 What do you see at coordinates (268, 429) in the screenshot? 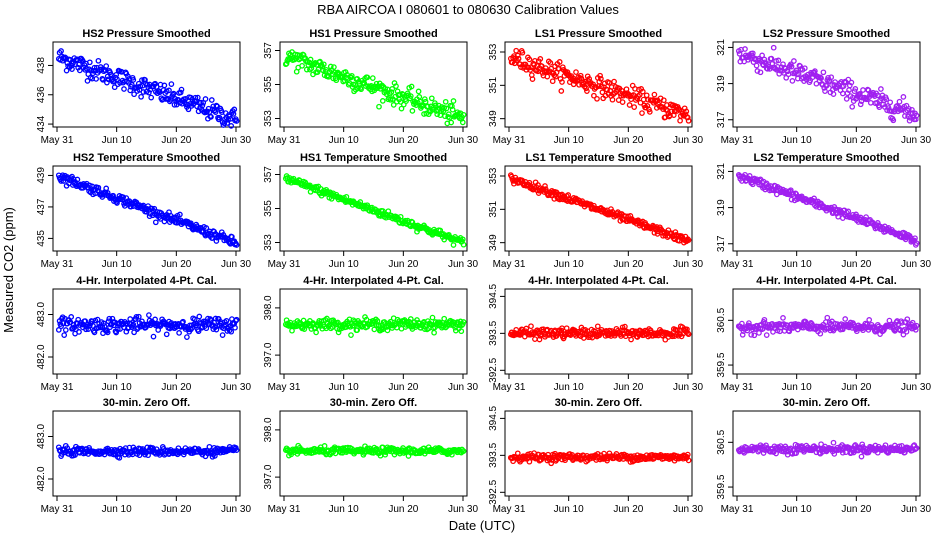
I see `y-tick-label: 398.0` at bounding box center [268, 429].